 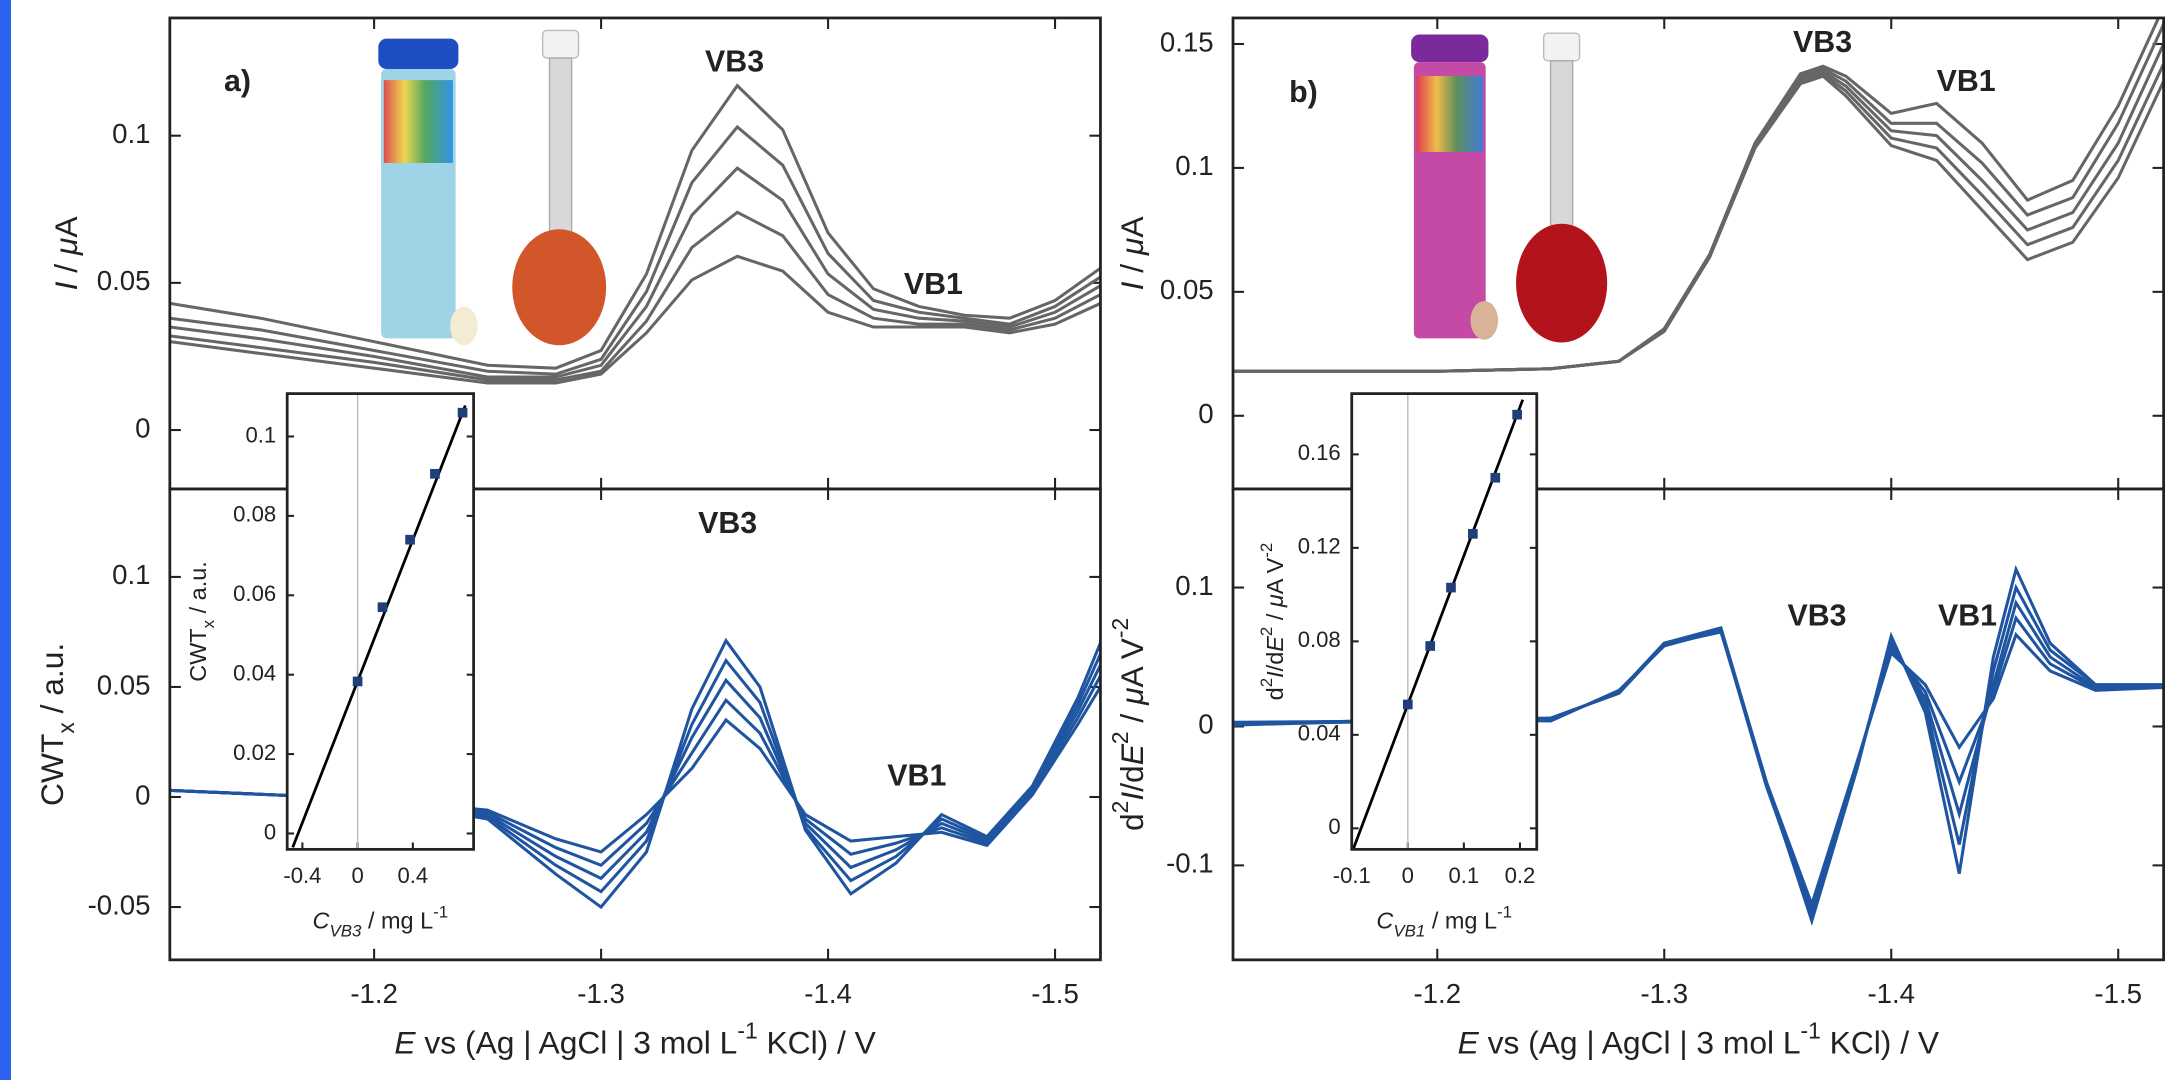 I want to click on label-part: VB3, so click(x=346, y=931).